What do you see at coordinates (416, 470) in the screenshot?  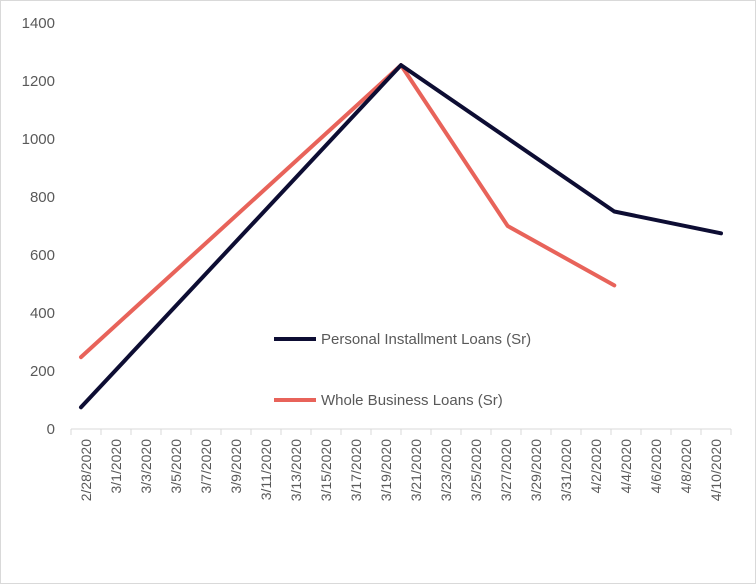 I see `x-tick-label: 3/21/2020` at bounding box center [416, 470].